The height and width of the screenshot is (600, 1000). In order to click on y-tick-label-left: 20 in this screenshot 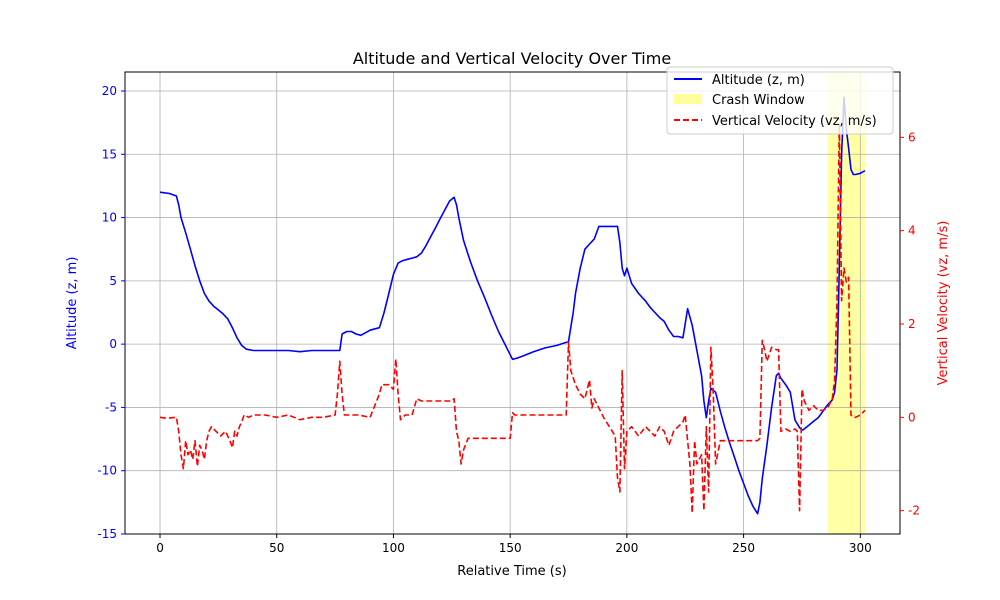, I will do `click(109, 91)`.